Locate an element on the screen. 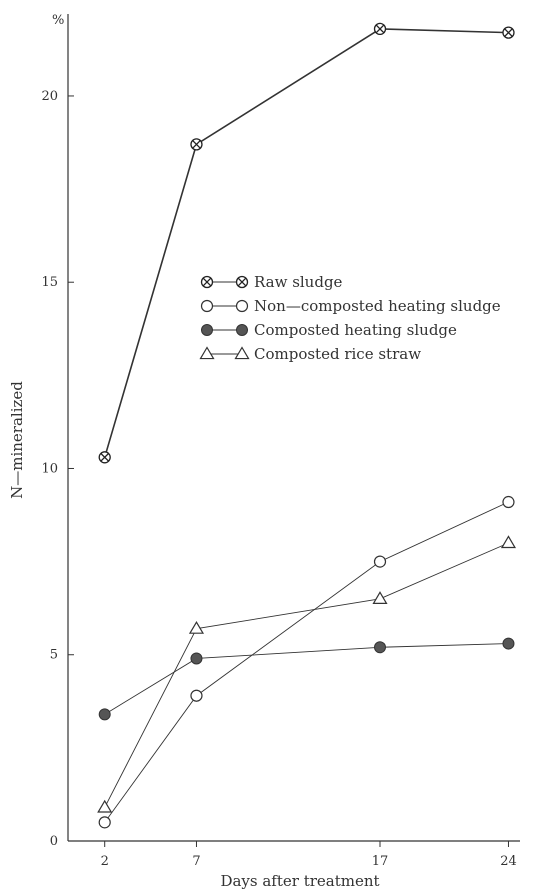  y-axis-title: N—mineralized is located at coordinates (17, 440).